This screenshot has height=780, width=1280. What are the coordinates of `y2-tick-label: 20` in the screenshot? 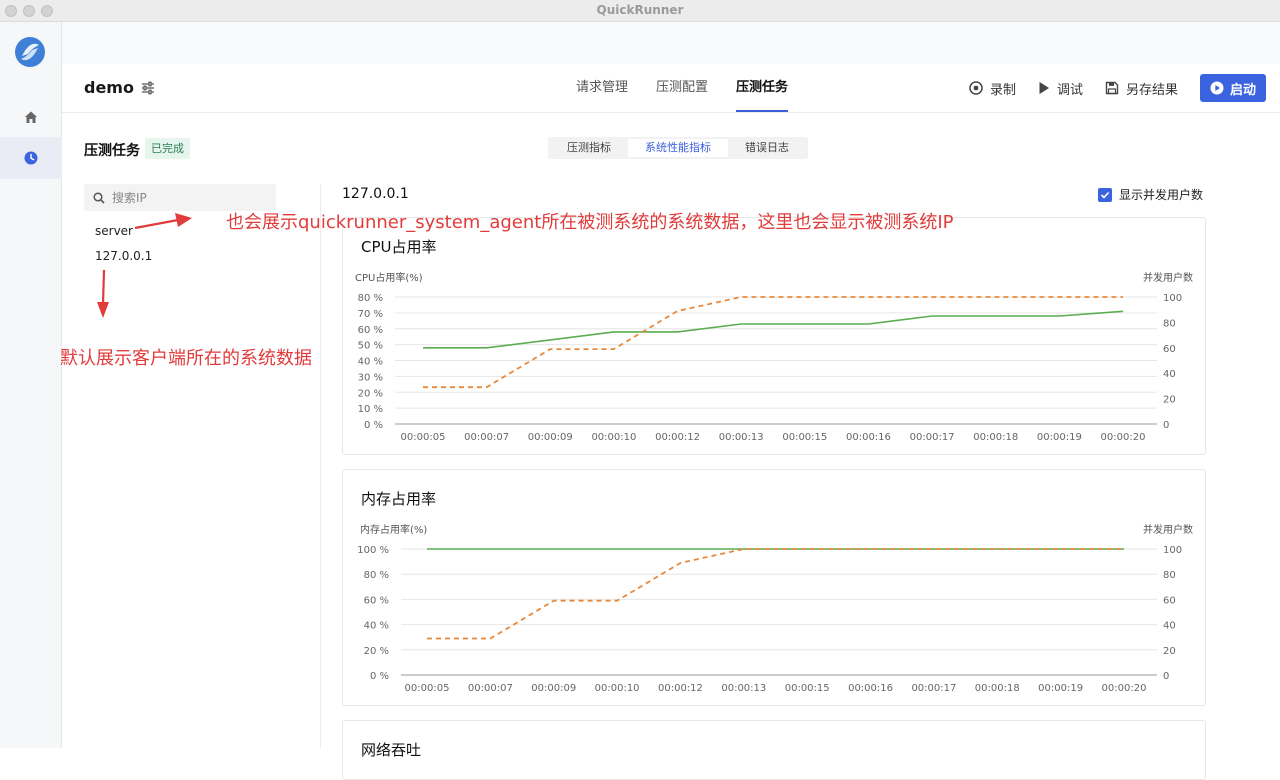 It's located at (1169, 651).